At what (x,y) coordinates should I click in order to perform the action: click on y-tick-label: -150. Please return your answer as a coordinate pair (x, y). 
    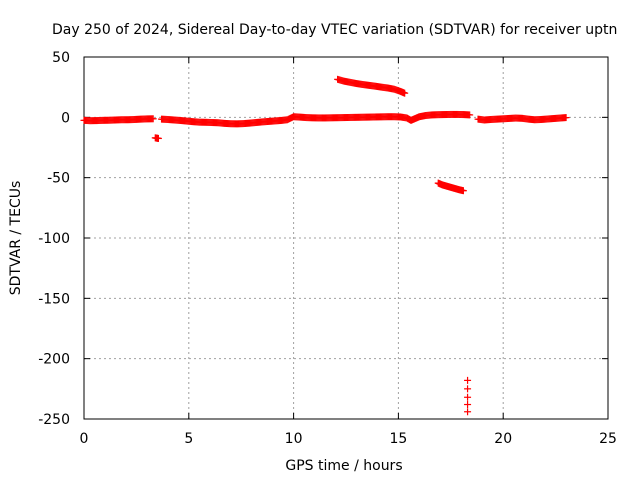
    Looking at the image, I should click on (54, 299).